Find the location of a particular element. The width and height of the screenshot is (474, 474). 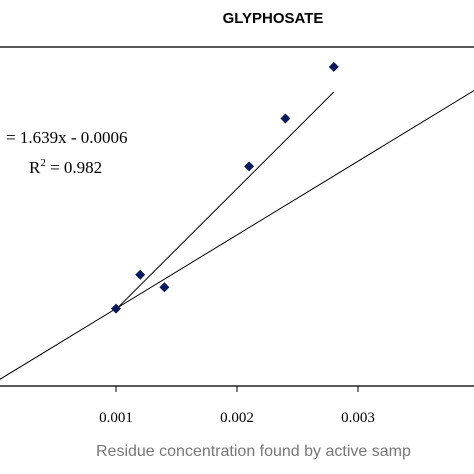

r-squared-label: R2 = 0.982 is located at coordinates (65, 167).